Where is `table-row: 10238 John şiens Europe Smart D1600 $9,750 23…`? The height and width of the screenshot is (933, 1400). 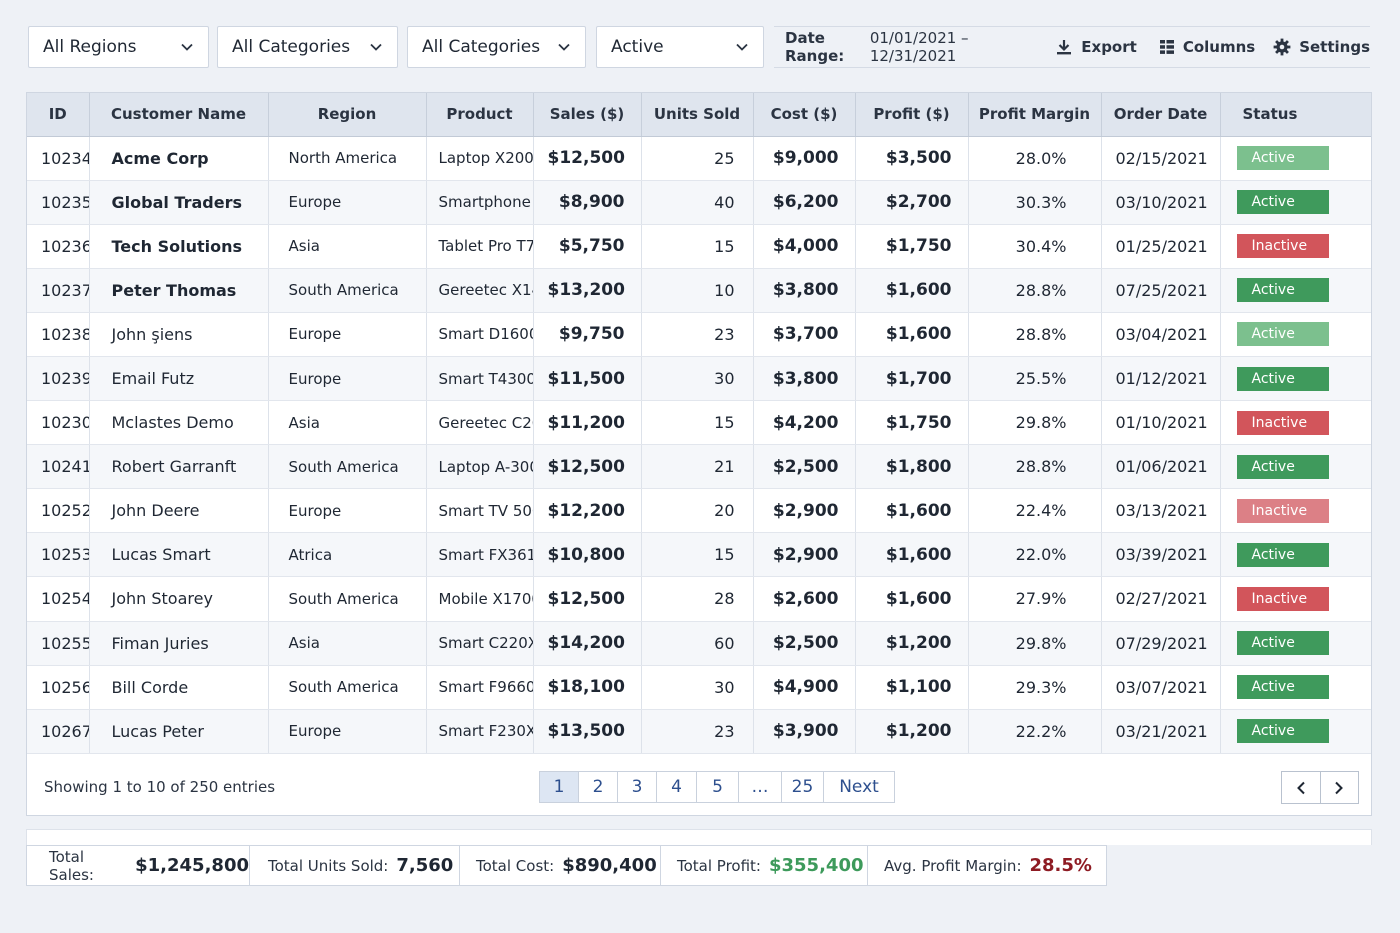 table-row: 10238 John şiens Europe Smart D1600 $9,750 23… is located at coordinates (699, 334).